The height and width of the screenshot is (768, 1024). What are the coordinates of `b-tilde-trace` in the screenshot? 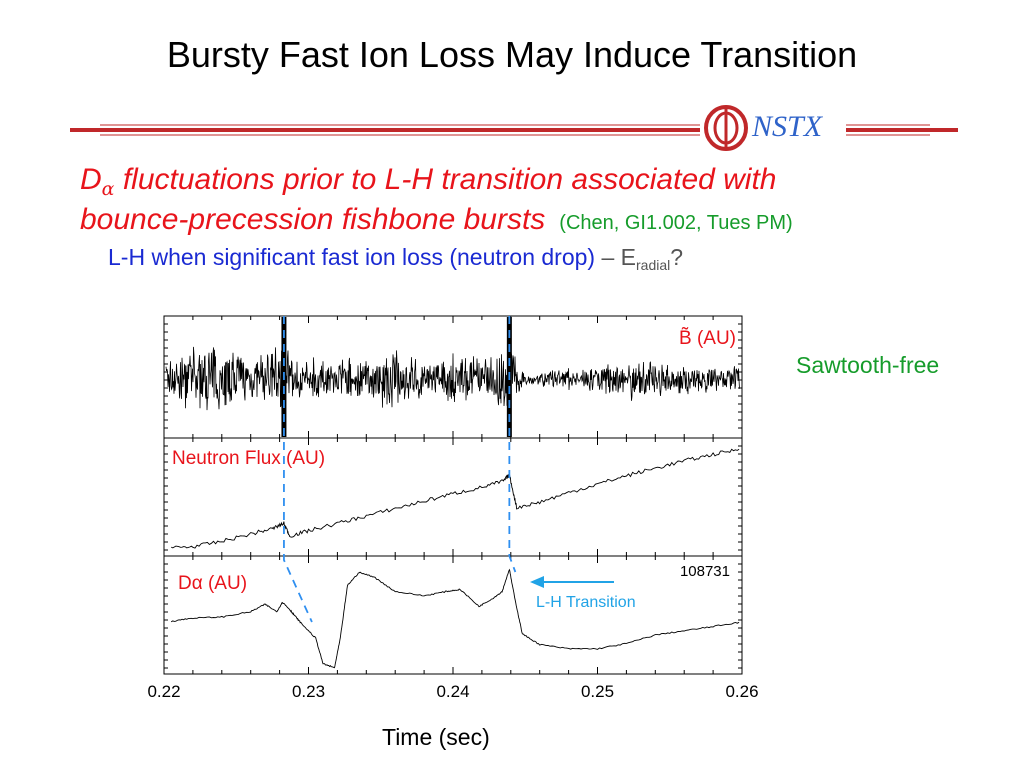 It's located at (452, 378).